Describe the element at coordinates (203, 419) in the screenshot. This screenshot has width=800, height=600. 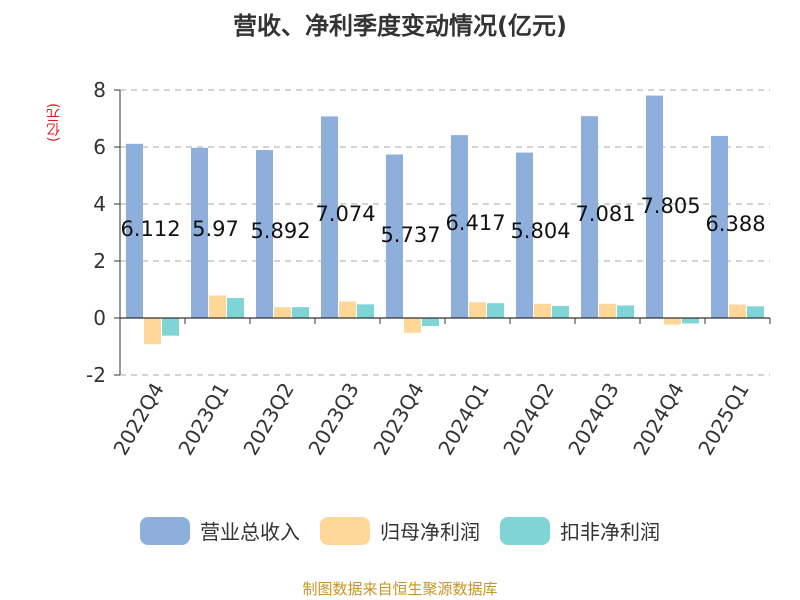
I see `x-tick-label: 2023Q1` at that location.